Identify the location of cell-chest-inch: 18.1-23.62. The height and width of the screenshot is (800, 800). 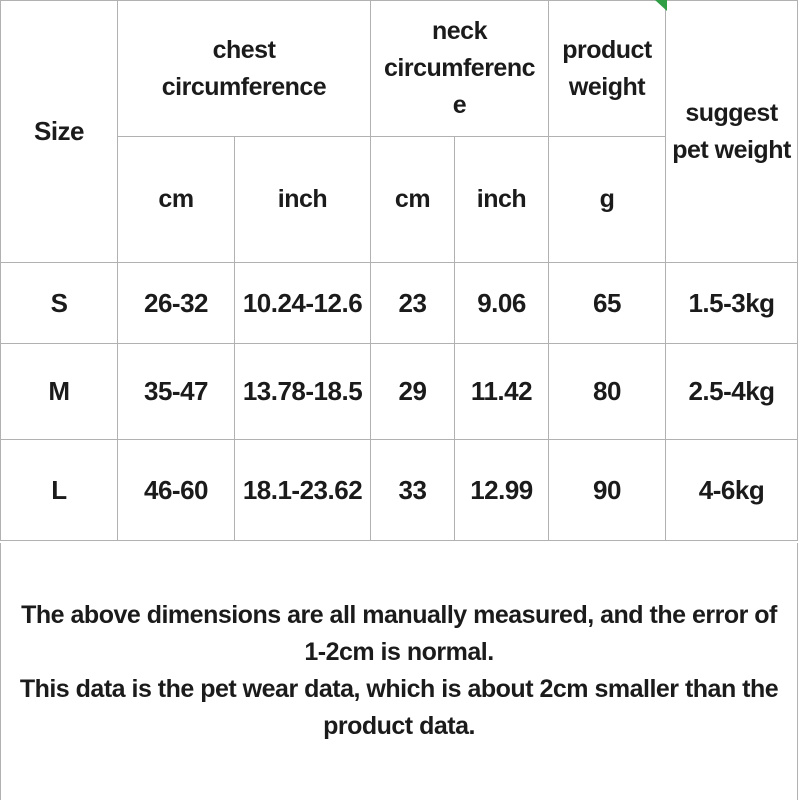
(302, 490).